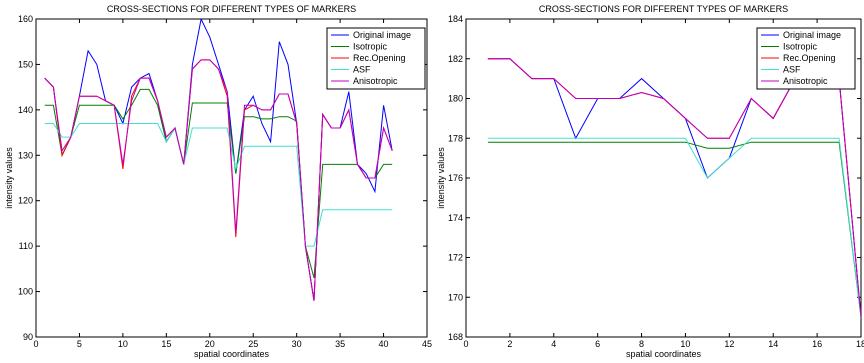  Describe the element at coordinates (25, 292) in the screenshot. I see `y-tick-label: 100` at that location.